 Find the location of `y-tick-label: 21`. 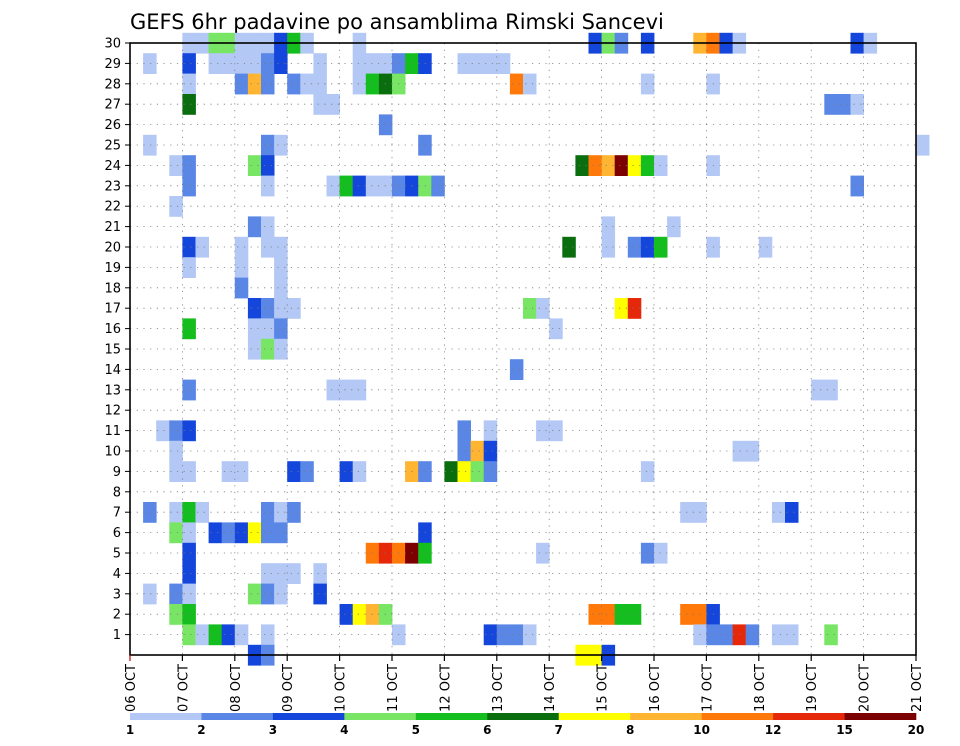

y-tick-label: 21 is located at coordinates (112, 227).